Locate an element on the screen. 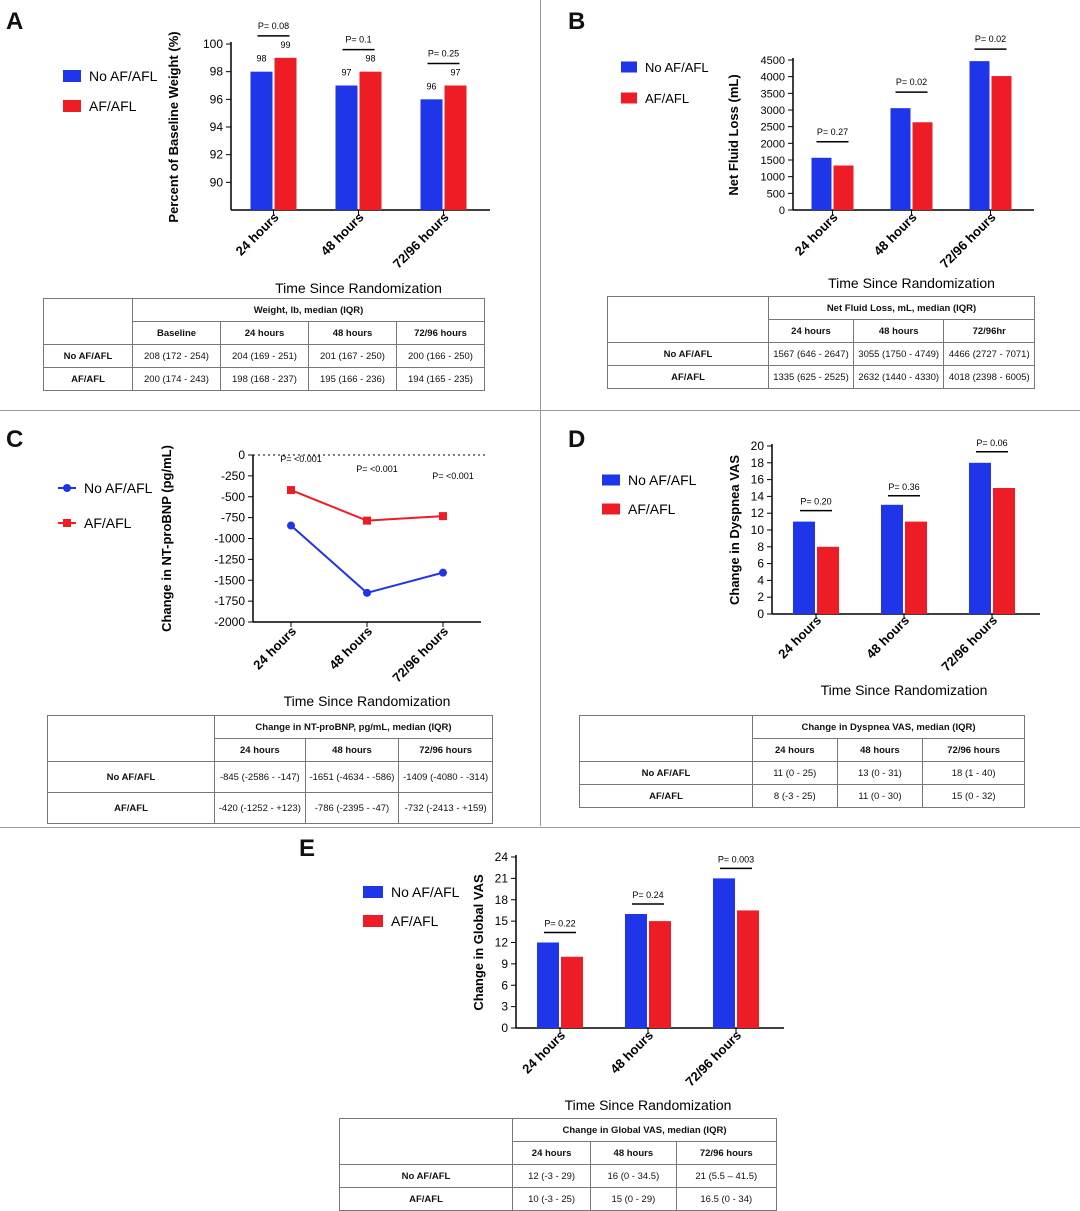  table-cell: 18 (1 - 40) is located at coordinates (973, 773).